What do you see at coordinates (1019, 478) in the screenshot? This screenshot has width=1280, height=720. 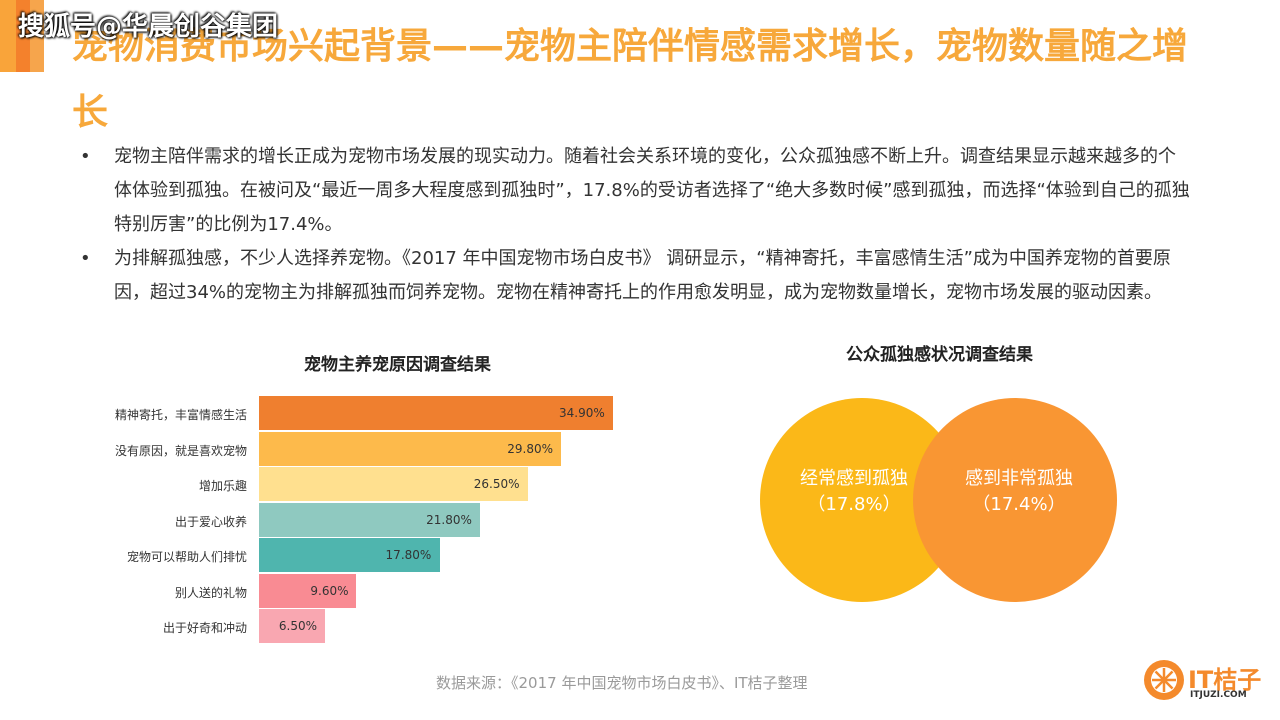 I see `venn-set-name: 感到非常孤独` at bounding box center [1019, 478].